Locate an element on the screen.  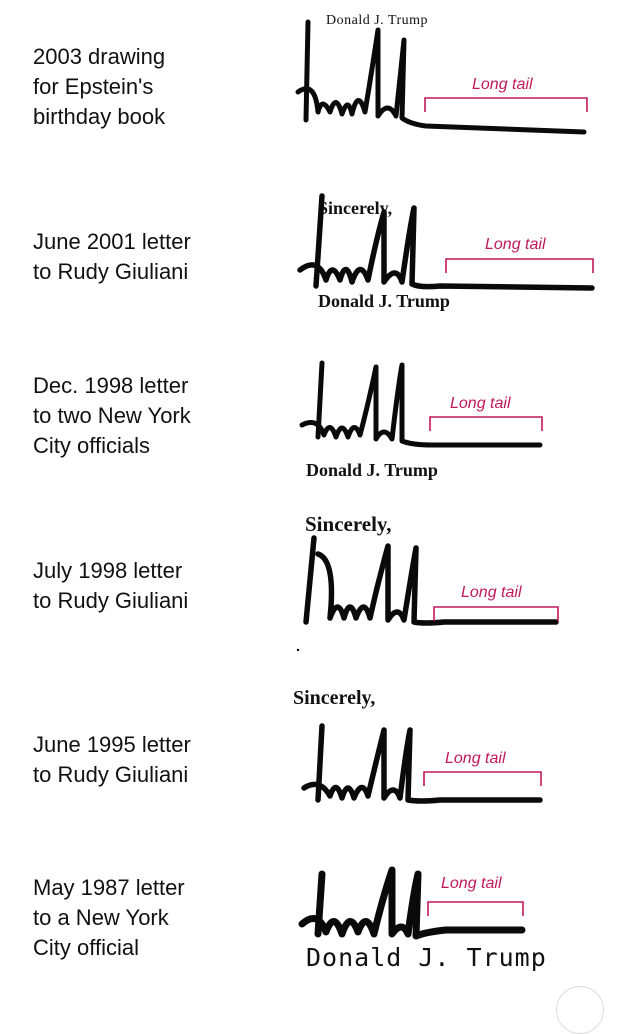
caption-line: birthday book is located at coordinates (99, 116).